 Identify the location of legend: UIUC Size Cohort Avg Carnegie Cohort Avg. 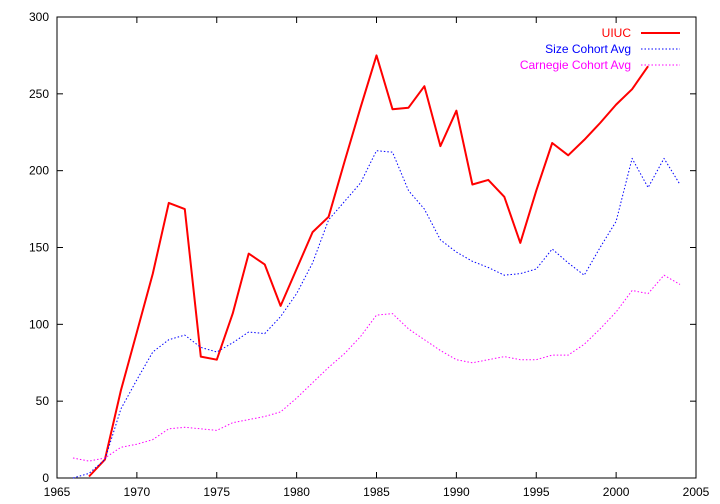
(600, 49).